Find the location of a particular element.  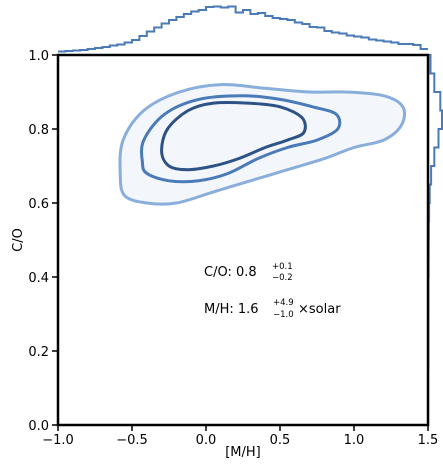

annotation-mh-label: M/H: 1.6 is located at coordinates (231, 309).